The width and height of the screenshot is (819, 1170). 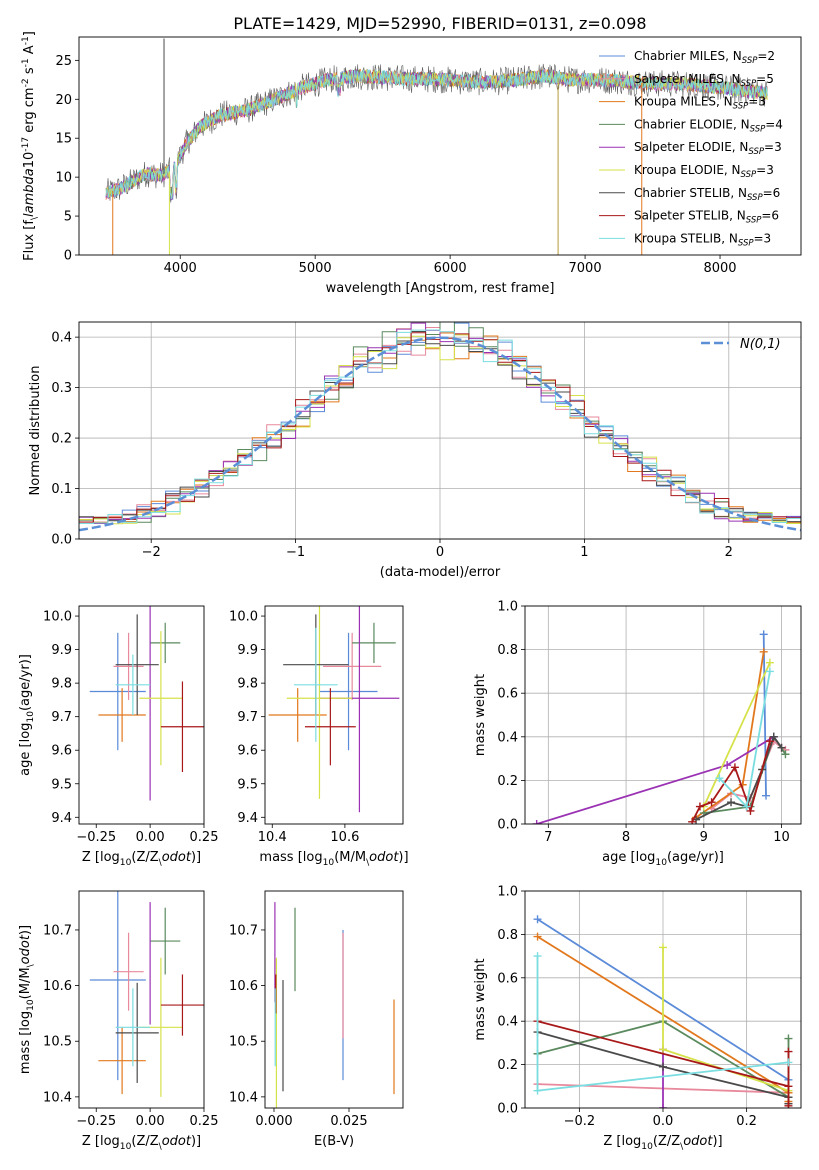 I want to click on legend-label-7: Salpeter STELIB, NSSP=6, so click(x=706, y=217).